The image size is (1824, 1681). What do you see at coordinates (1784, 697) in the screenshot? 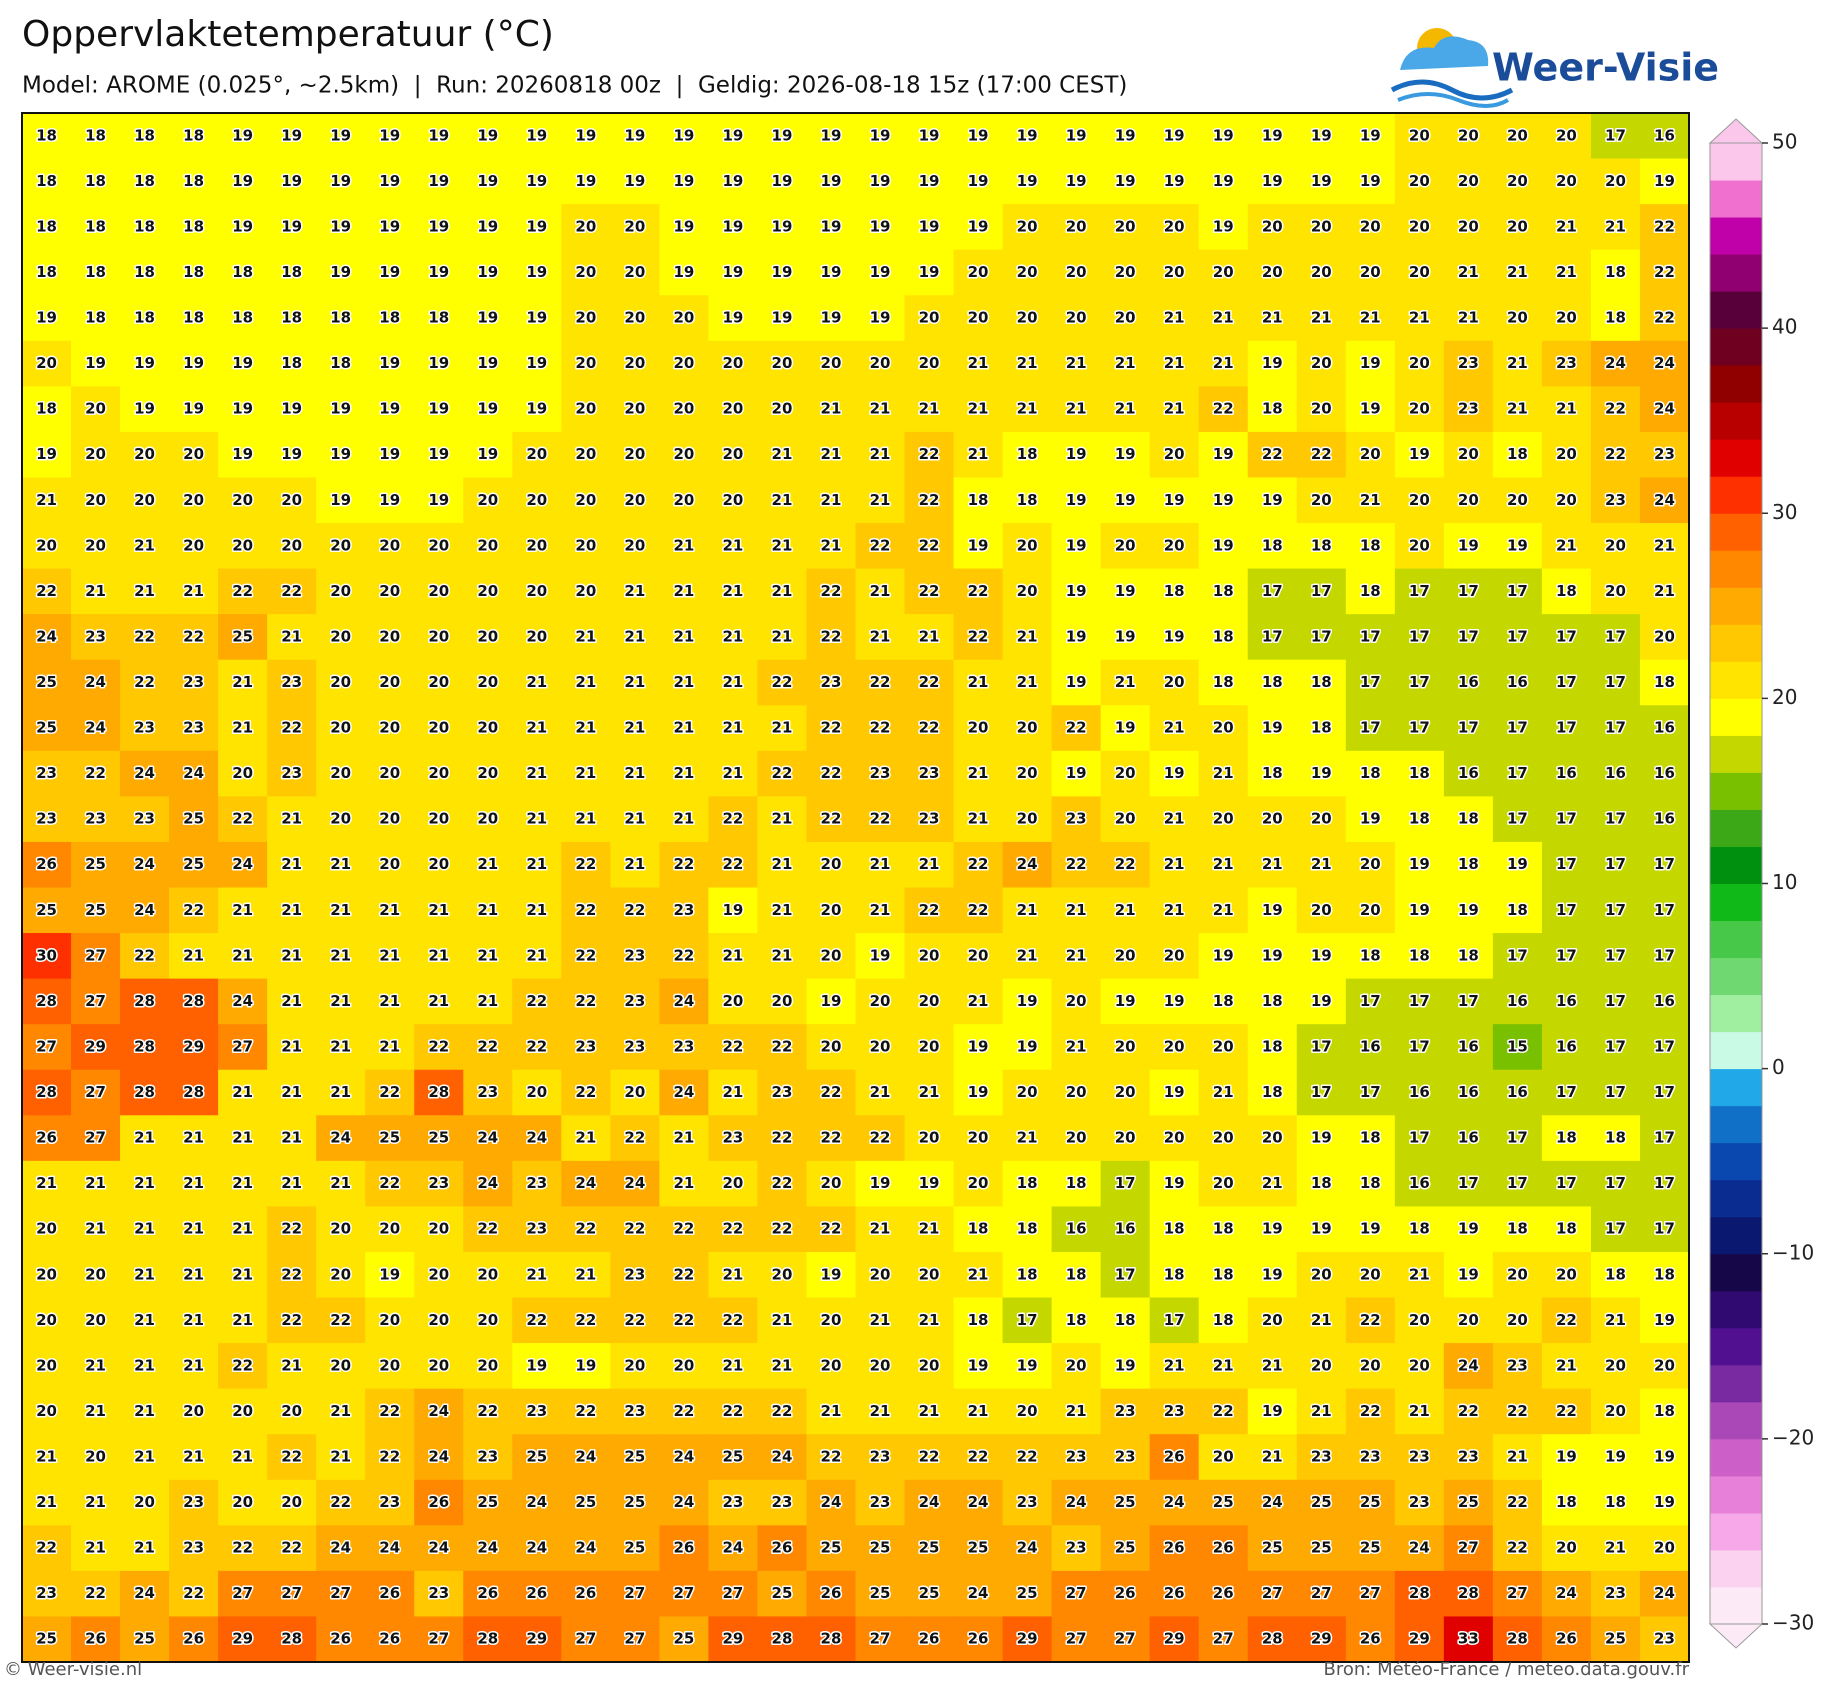
I see `colorbar-tick-label: 20` at bounding box center [1784, 697].